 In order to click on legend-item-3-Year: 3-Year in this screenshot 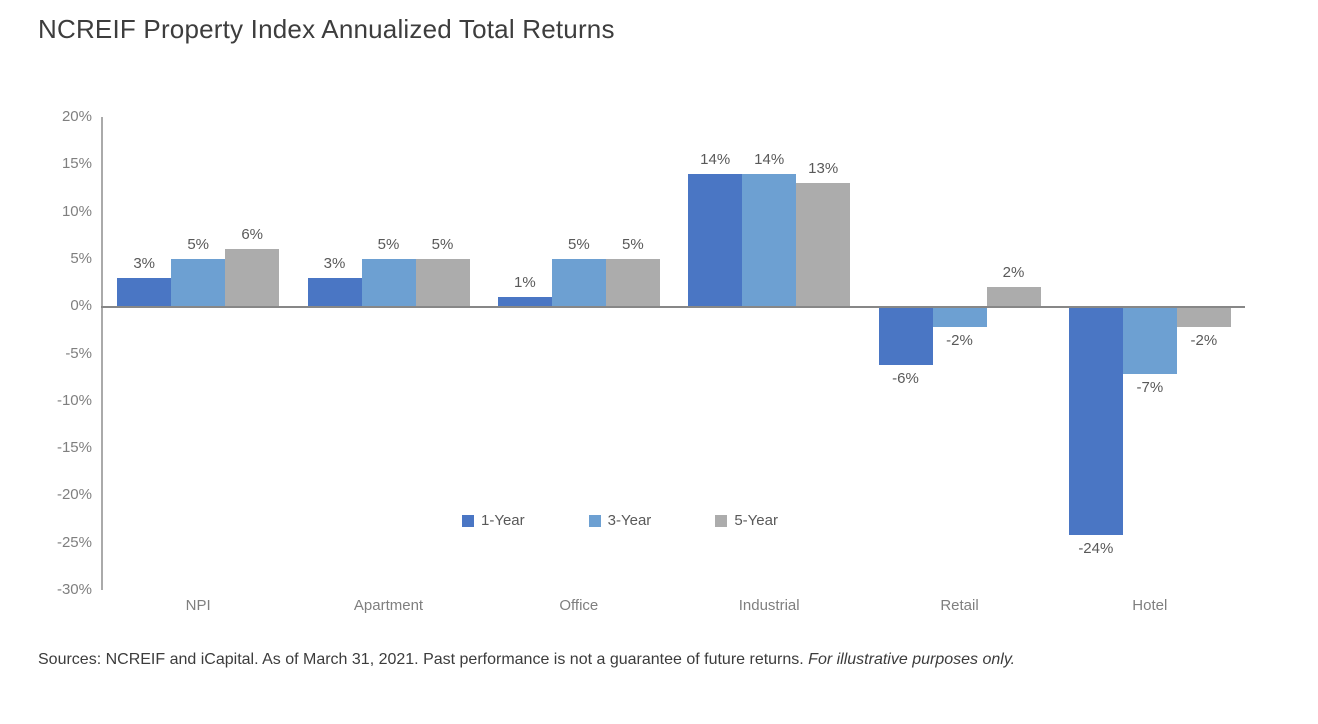, I will do `click(620, 520)`.